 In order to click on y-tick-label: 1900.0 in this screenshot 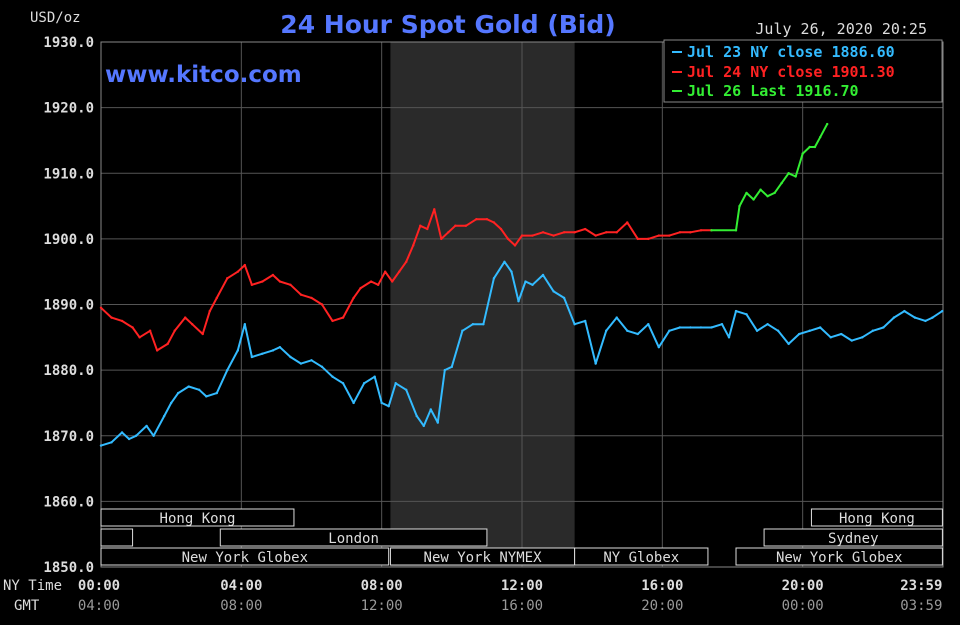, I will do `click(68, 240)`.